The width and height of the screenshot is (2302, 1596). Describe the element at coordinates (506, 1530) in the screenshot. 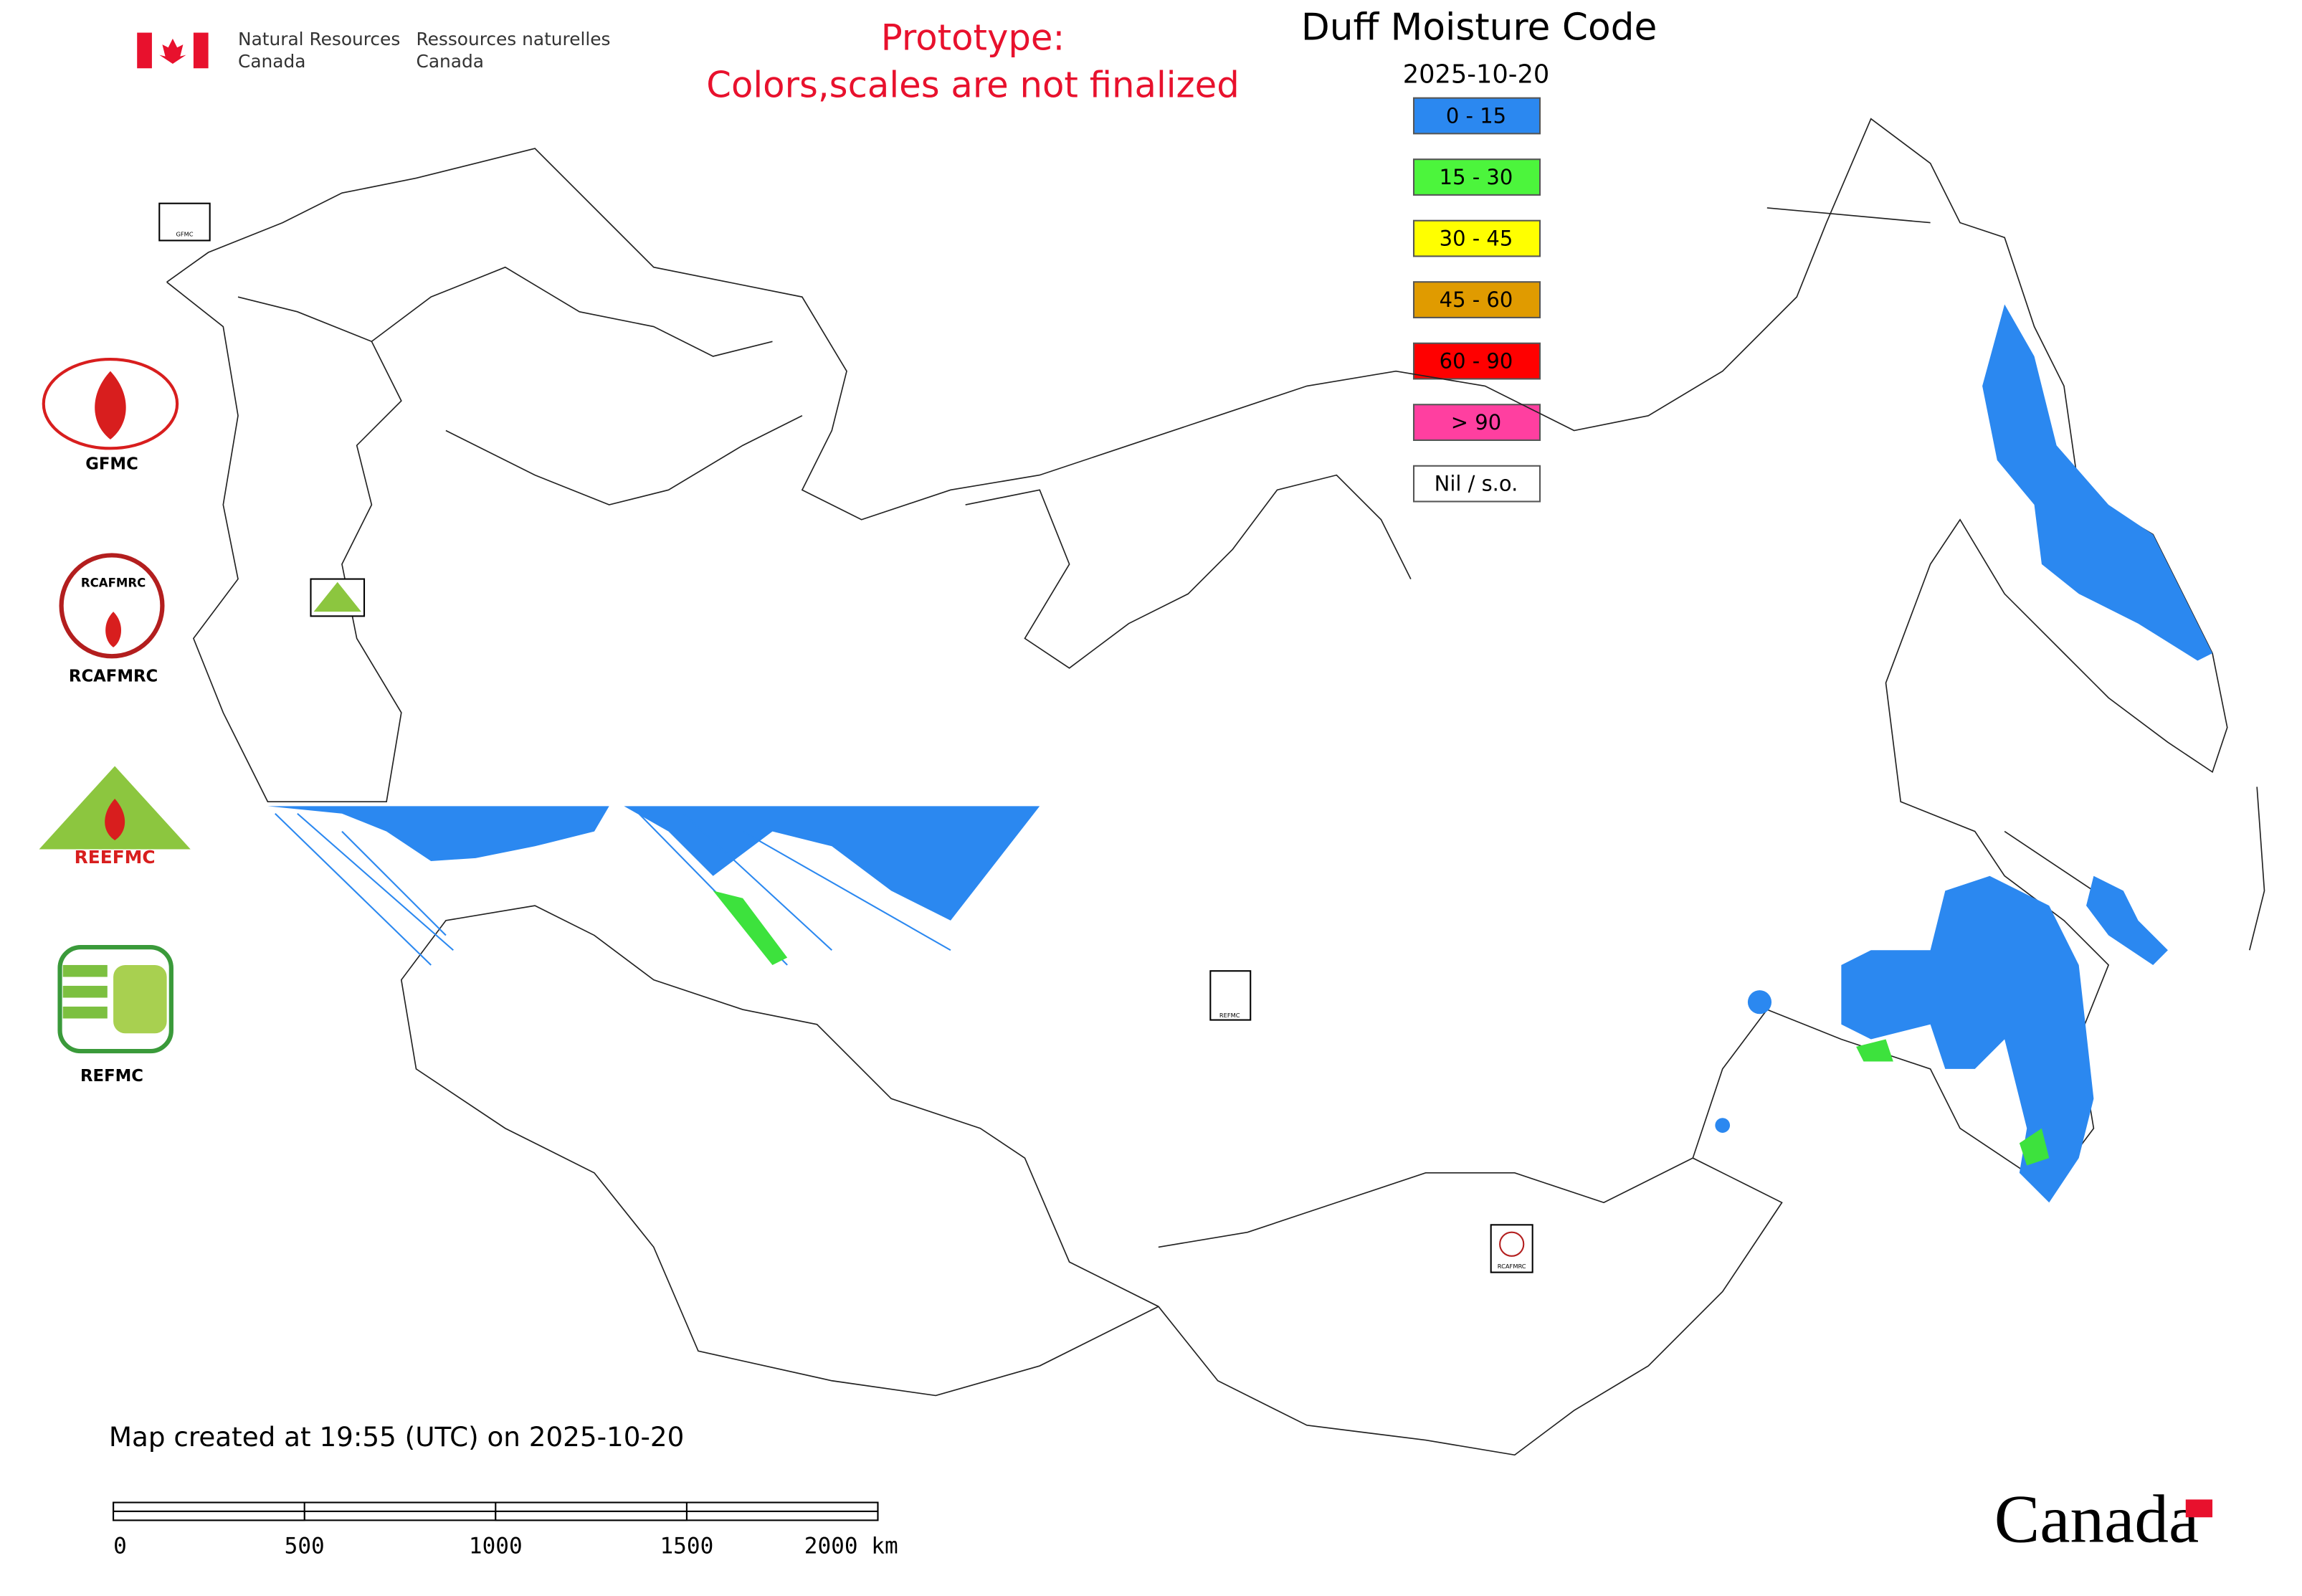

I see `scale-bar: 0 500 1000 1500 2000 km` at that location.